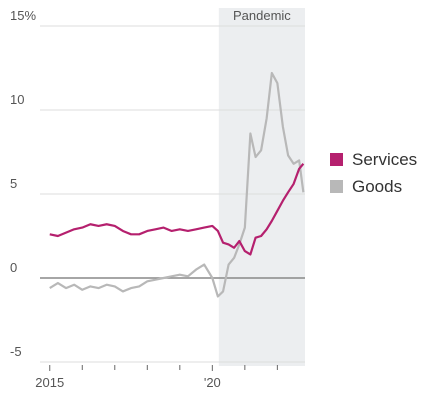 This screenshot has height=394, width=438. I want to click on y-tick-label: 10, so click(17, 99).